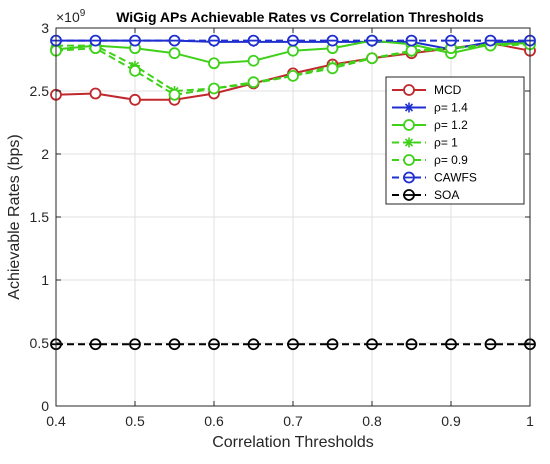 This screenshot has height=464, width=550. What do you see at coordinates (427, 90) in the screenshot?
I see `legend-item: MCD` at bounding box center [427, 90].